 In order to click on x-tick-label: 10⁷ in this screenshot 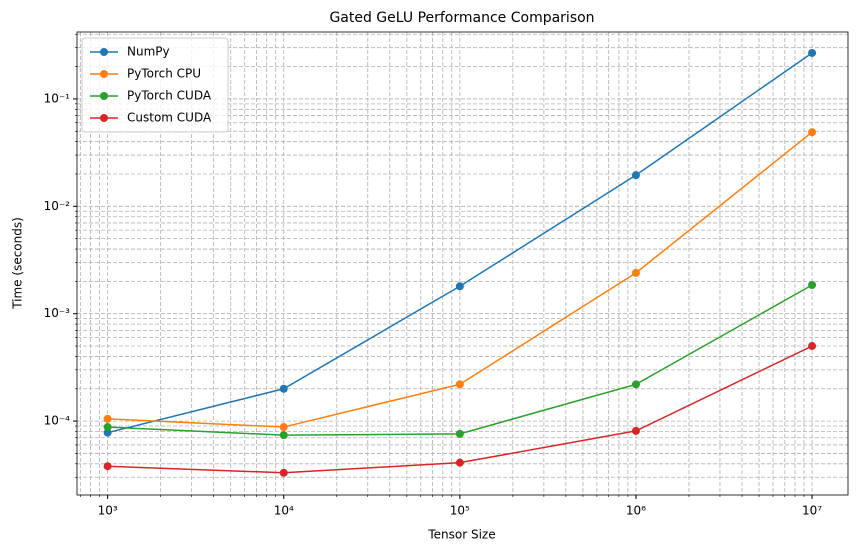, I will do `click(812, 511)`.